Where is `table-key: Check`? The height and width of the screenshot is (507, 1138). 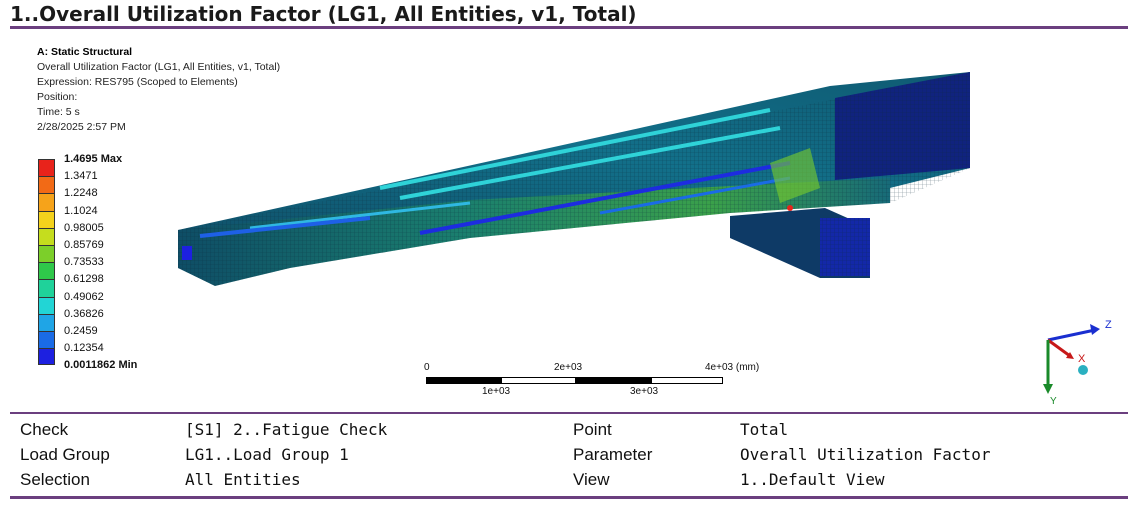 table-key: Check is located at coordinates (44, 429).